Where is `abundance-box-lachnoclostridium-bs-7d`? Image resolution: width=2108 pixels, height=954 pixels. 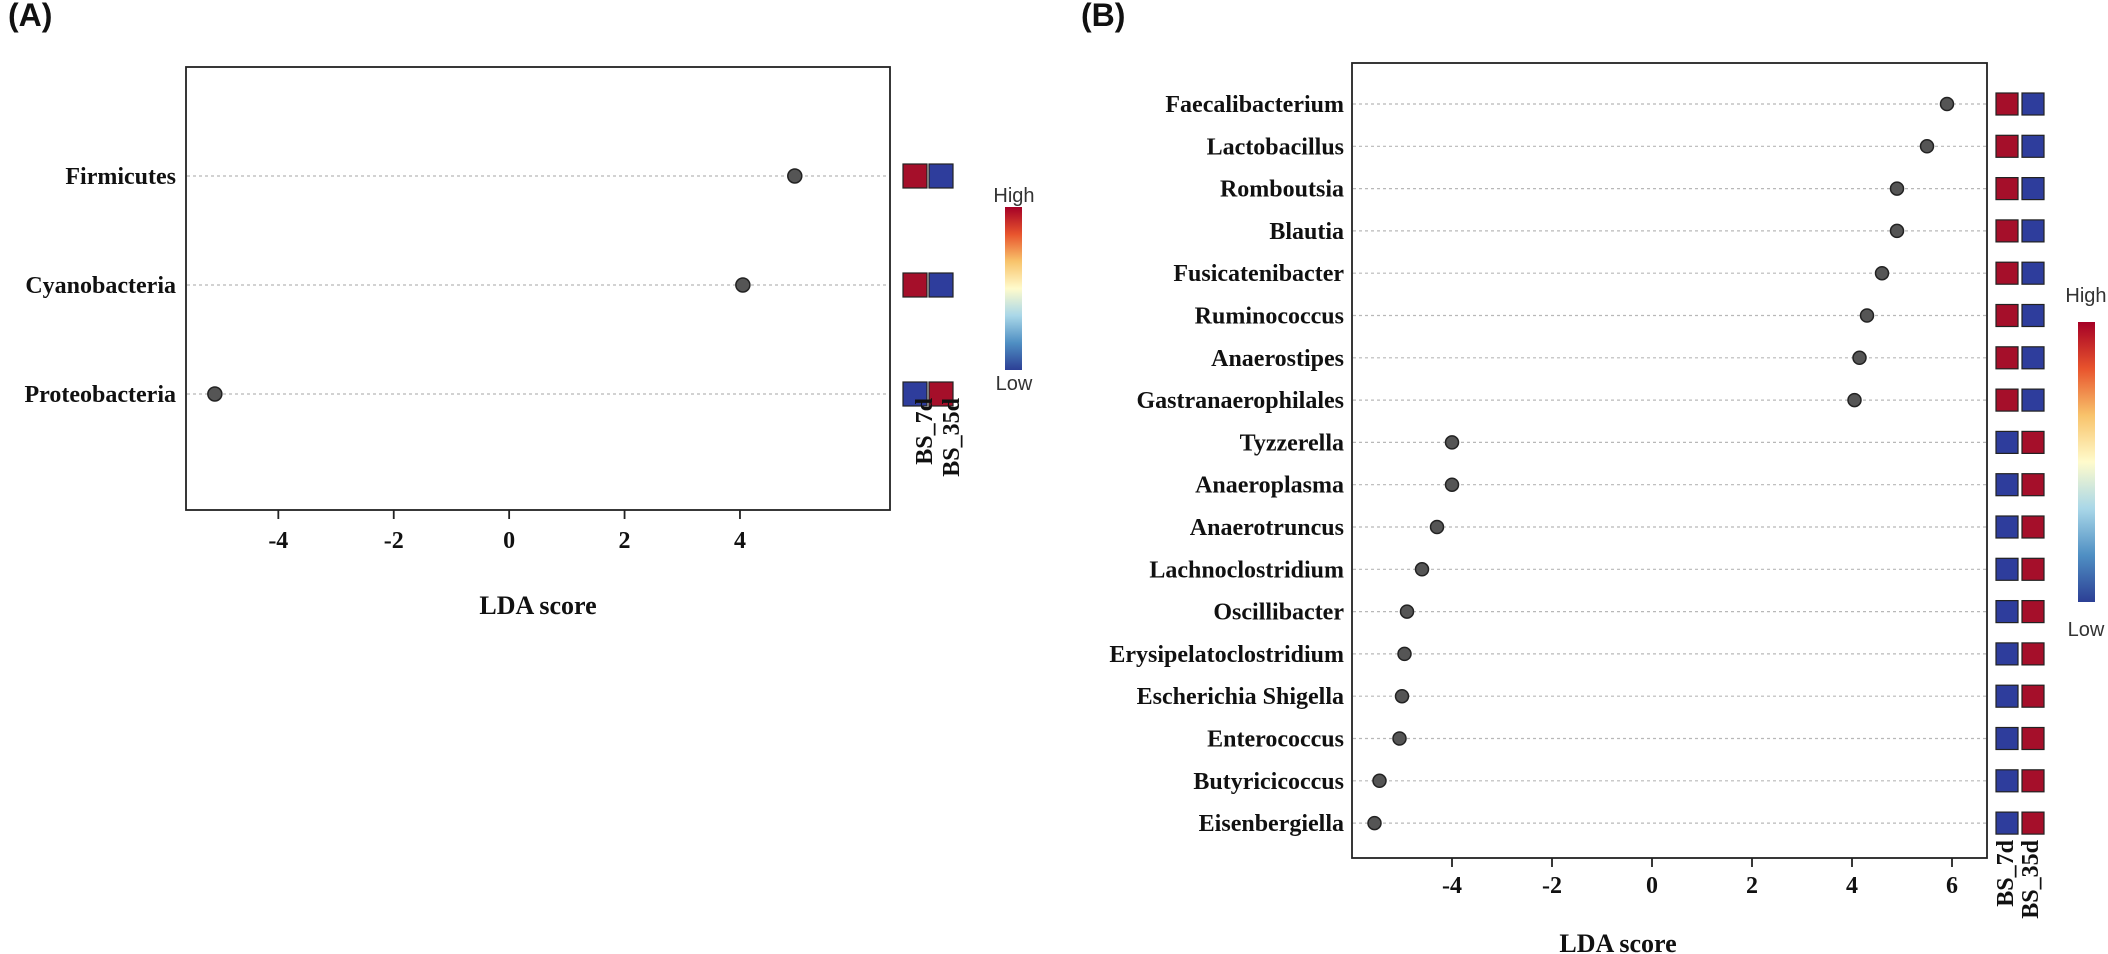
abundance-box-lachnoclostridium-bs-7d is located at coordinates (2007, 569).